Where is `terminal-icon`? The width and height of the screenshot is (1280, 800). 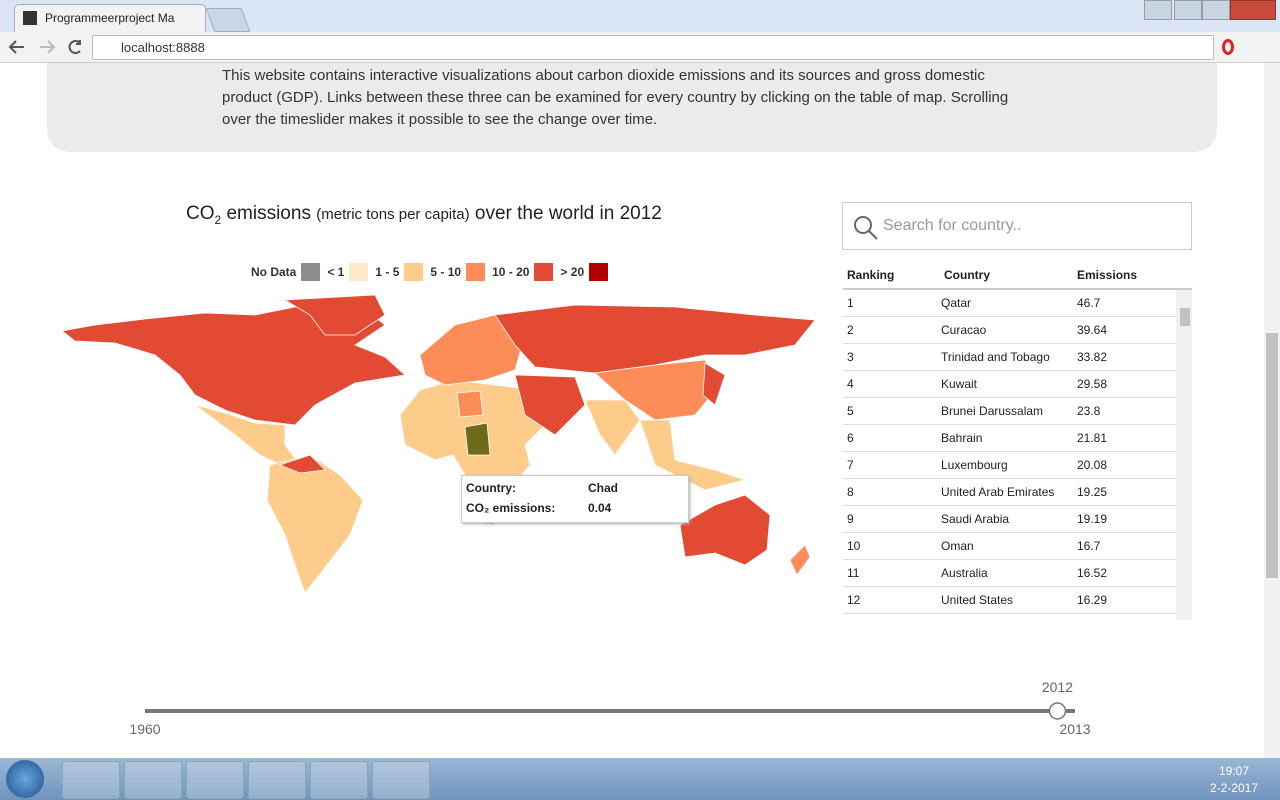
terminal-icon is located at coordinates (153, 780).